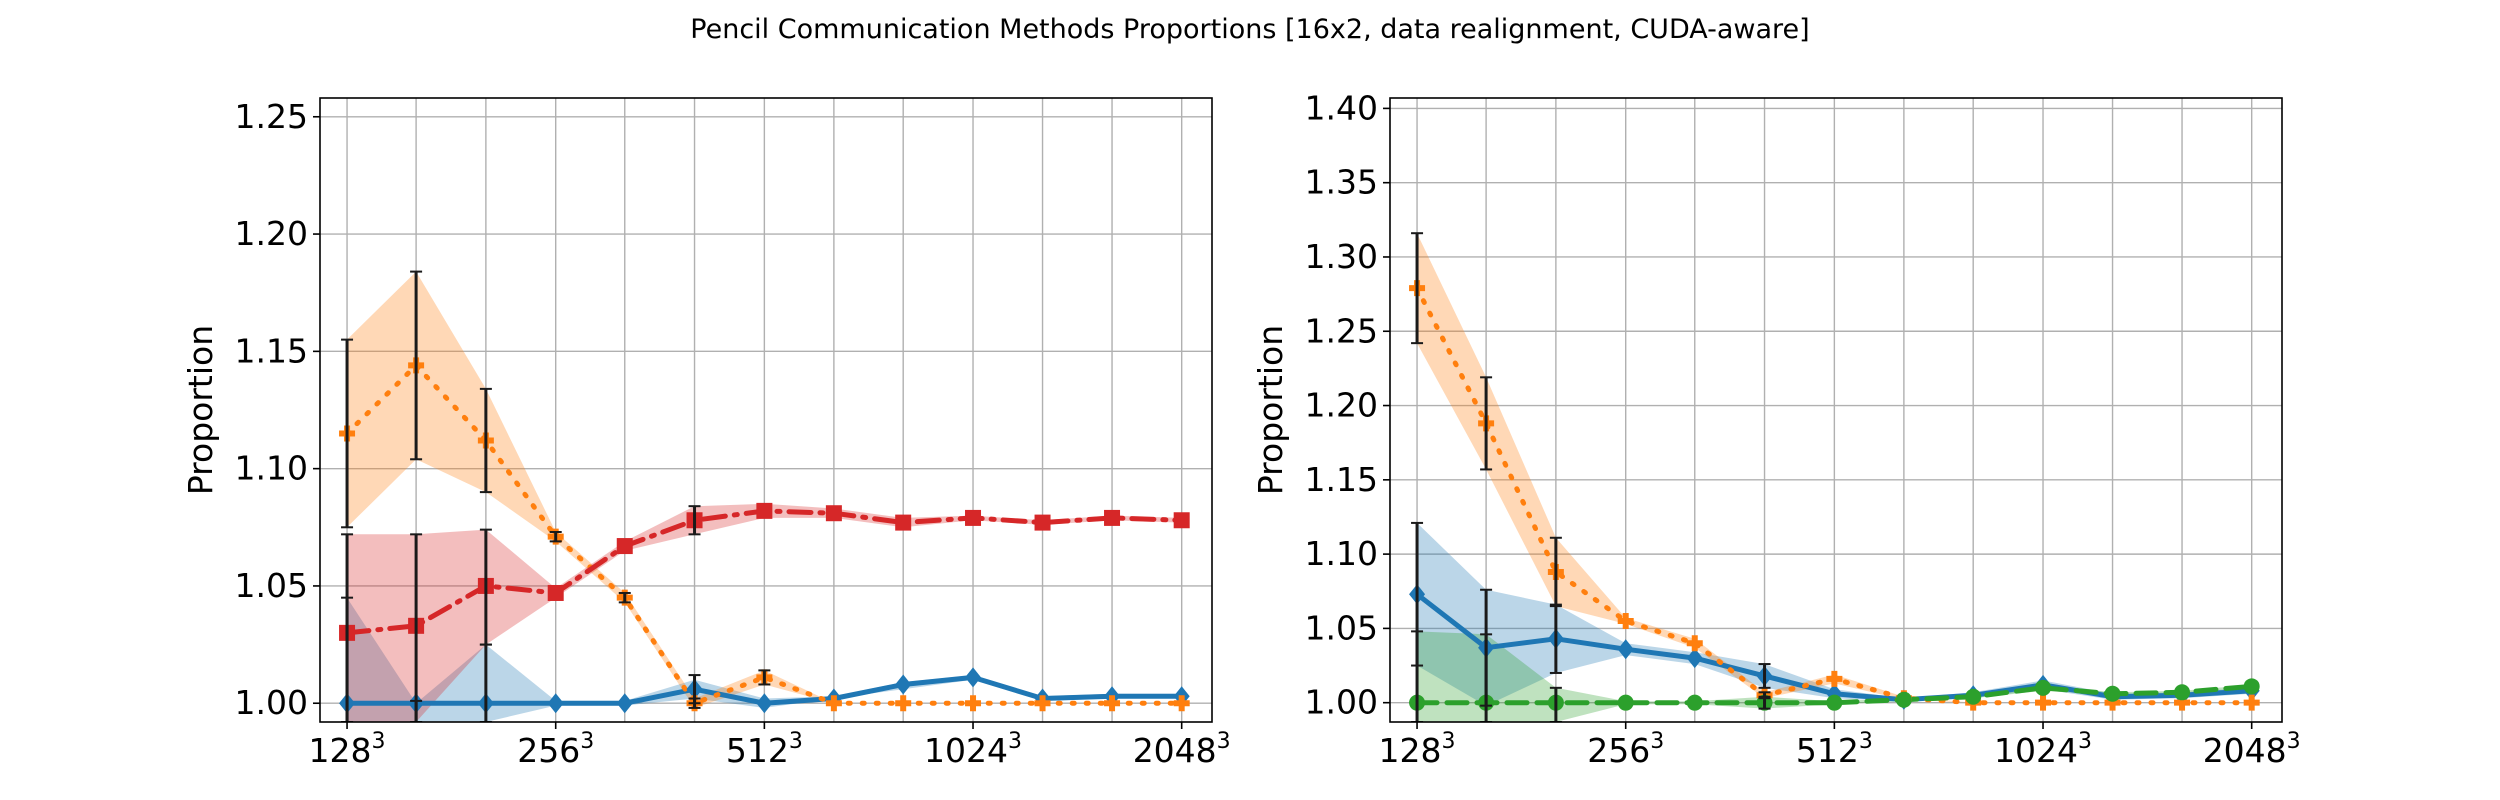  What do you see at coordinates (1341, 107) in the screenshot?
I see `y-tick-label: 1.40` at bounding box center [1341, 107].